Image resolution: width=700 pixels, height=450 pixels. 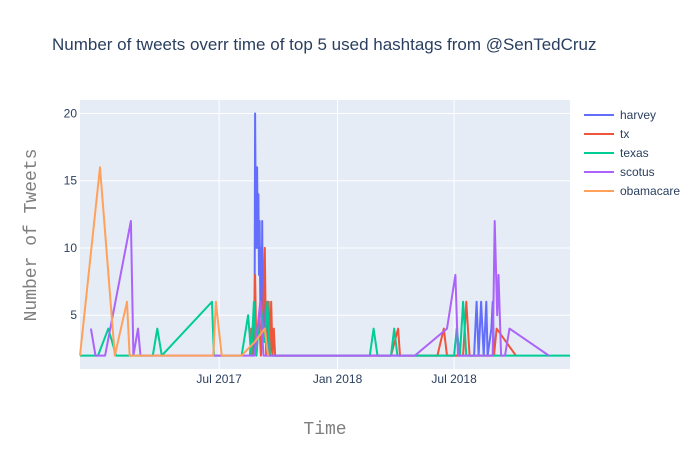 What do you see at coordinates (624, 134) in the screenshot?
I see `legend-label: tx` at bounding box center [624, 134].